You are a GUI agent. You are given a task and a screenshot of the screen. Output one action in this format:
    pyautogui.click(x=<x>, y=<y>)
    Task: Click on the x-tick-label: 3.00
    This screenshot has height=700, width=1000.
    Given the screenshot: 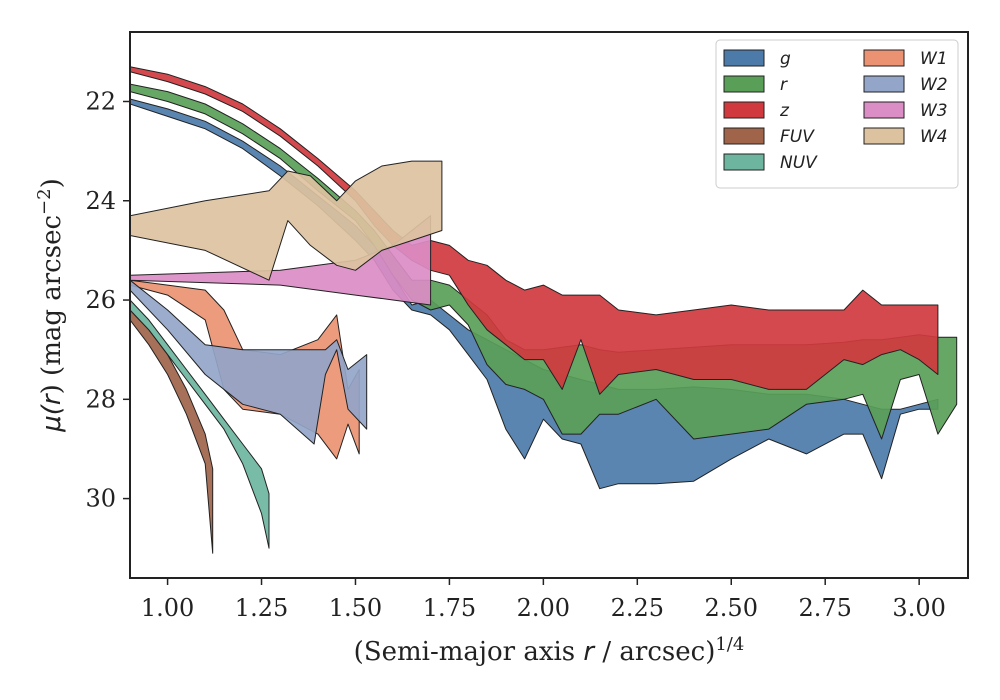 What is the action you would take?
    pyautogui.click(x=918, y=608)
    